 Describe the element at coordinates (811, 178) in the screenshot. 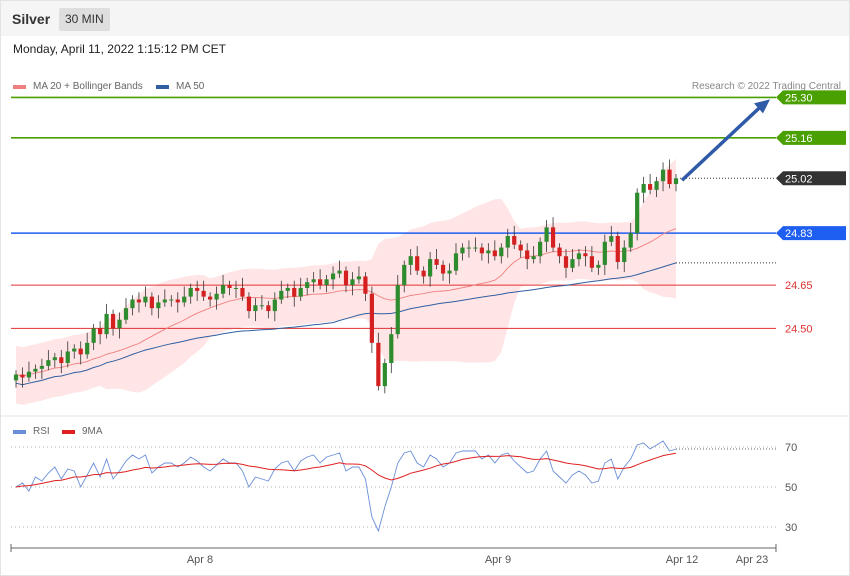

I see `level-25-02-tag` at that location.